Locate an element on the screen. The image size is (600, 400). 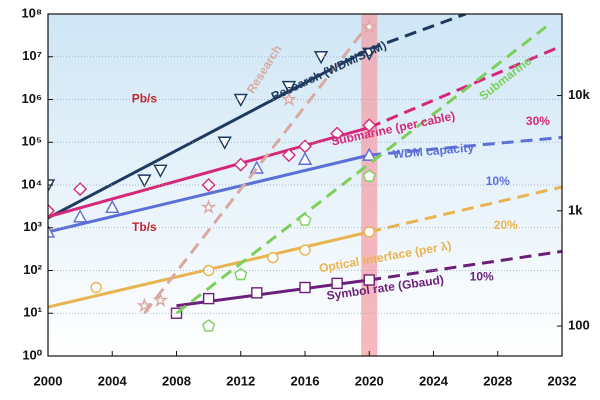
y2-tick-label: 100 is located at coordinates (579, 325).